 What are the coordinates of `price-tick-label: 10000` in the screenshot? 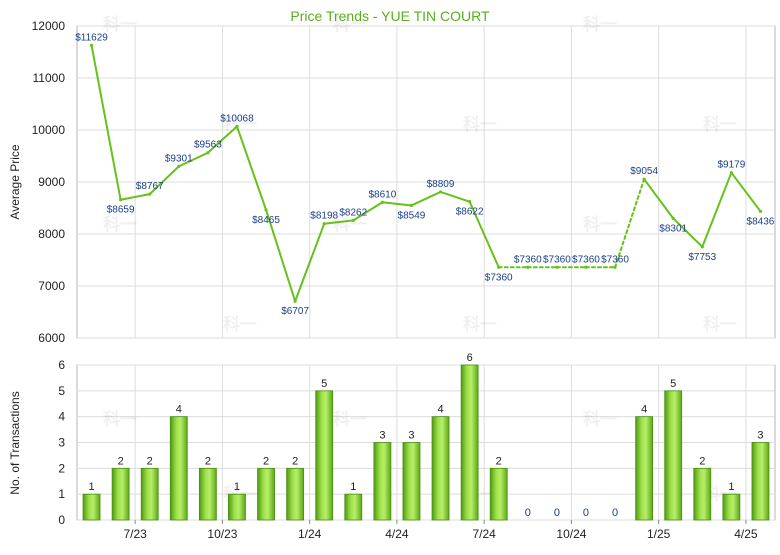 It's located at (49, 130).